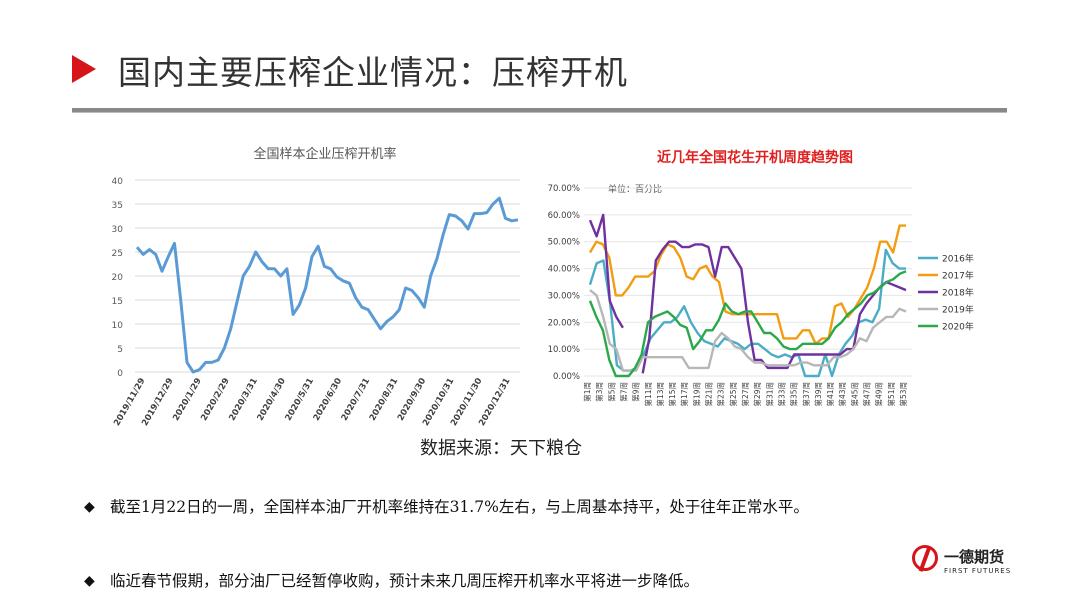 The width and height of the screenshot is (1080, 608). Describe the element at coordinates (118, 182) in the screenshot. I see `chart1-y-tick-label: 40` at that location.